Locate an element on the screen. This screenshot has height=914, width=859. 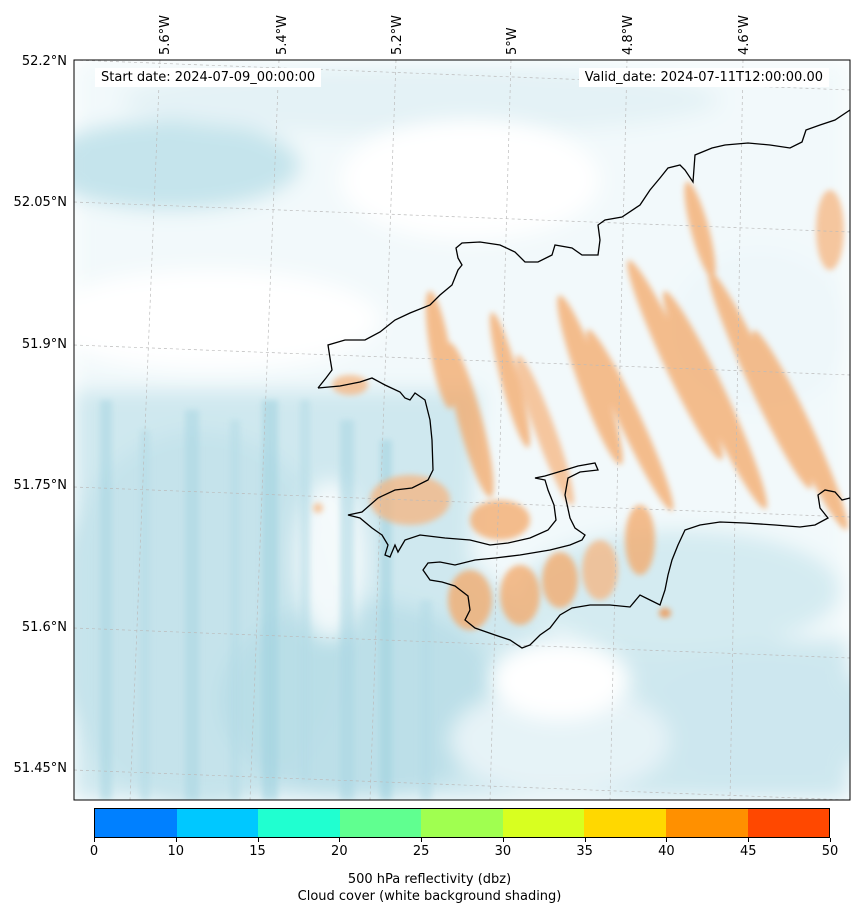
colorbar-tick-label: 35 is located at coordinates (584, 851).